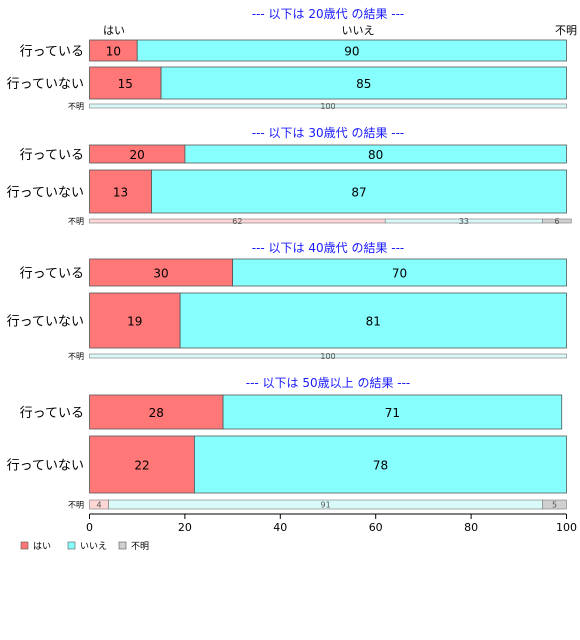 This screenshot has width=580, height=640. What do you see at coordinates (328, 133) in the screenshot?
I see `panel-title: --- 以下は 30歳代 の結果 ---` at bounding box center [328, 133].